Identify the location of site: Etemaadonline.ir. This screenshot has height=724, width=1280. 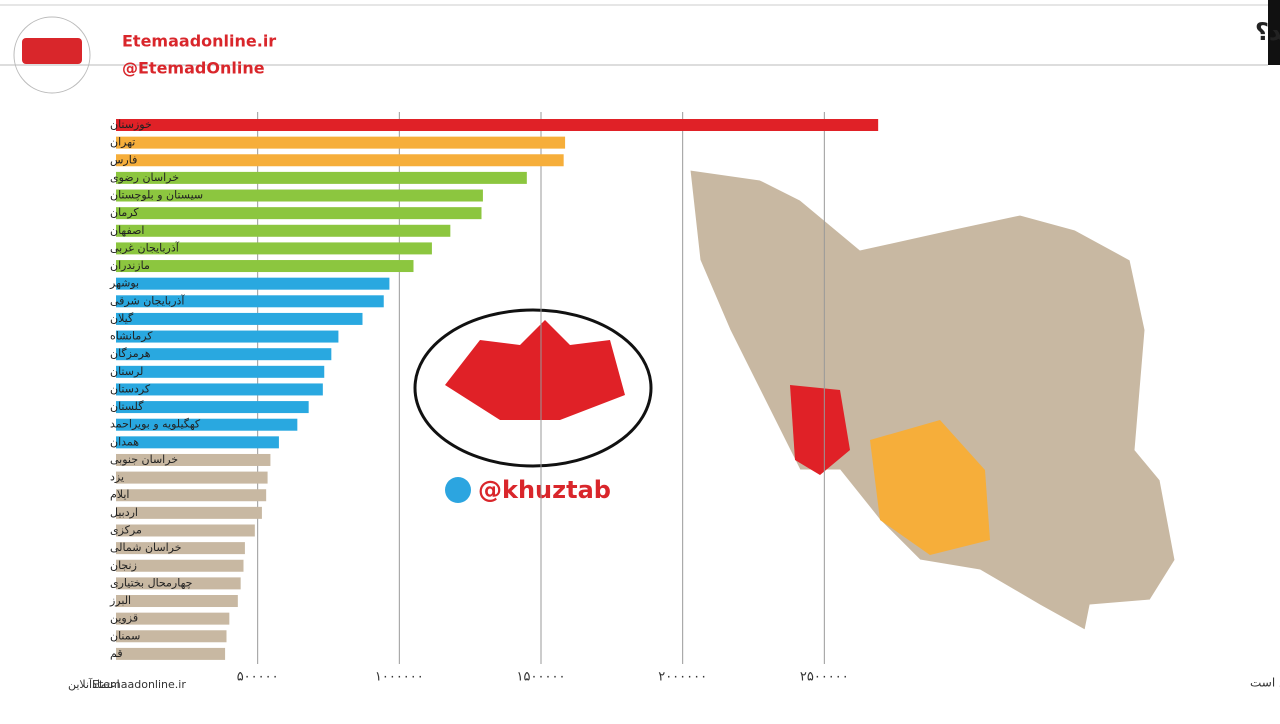
(199, 41).